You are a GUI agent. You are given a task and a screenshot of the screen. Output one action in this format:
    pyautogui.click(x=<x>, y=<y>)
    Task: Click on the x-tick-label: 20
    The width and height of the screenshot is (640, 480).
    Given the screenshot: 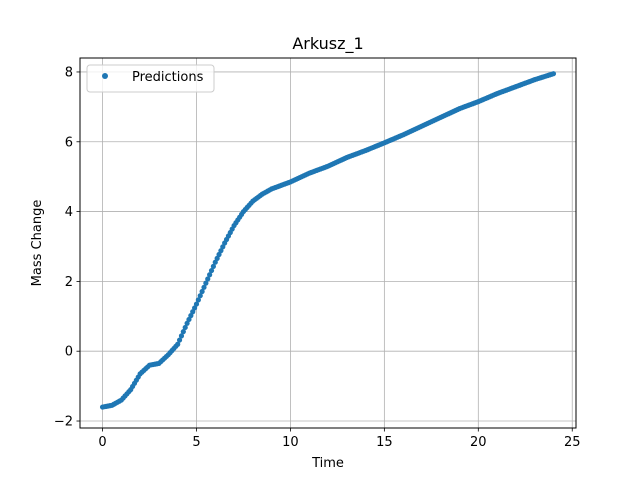 What is the action you would take?
    pyautogui.click(x=478, y=442)
    